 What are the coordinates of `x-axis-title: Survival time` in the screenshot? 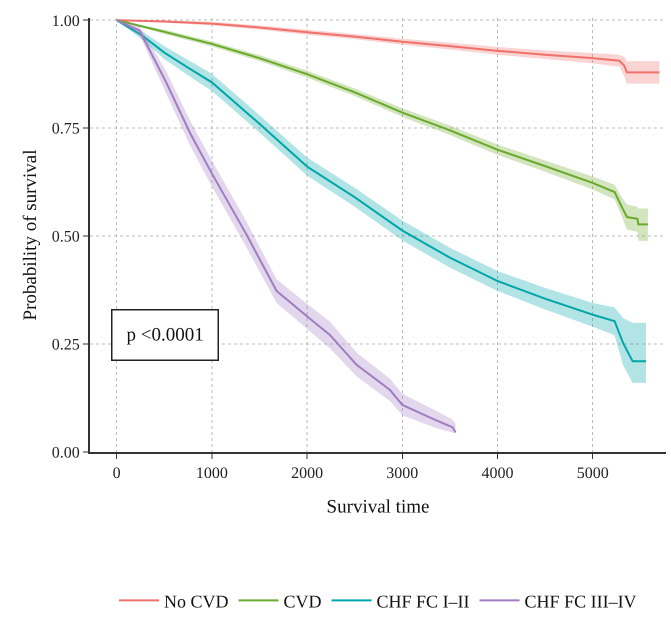 It's located at (378, 507).